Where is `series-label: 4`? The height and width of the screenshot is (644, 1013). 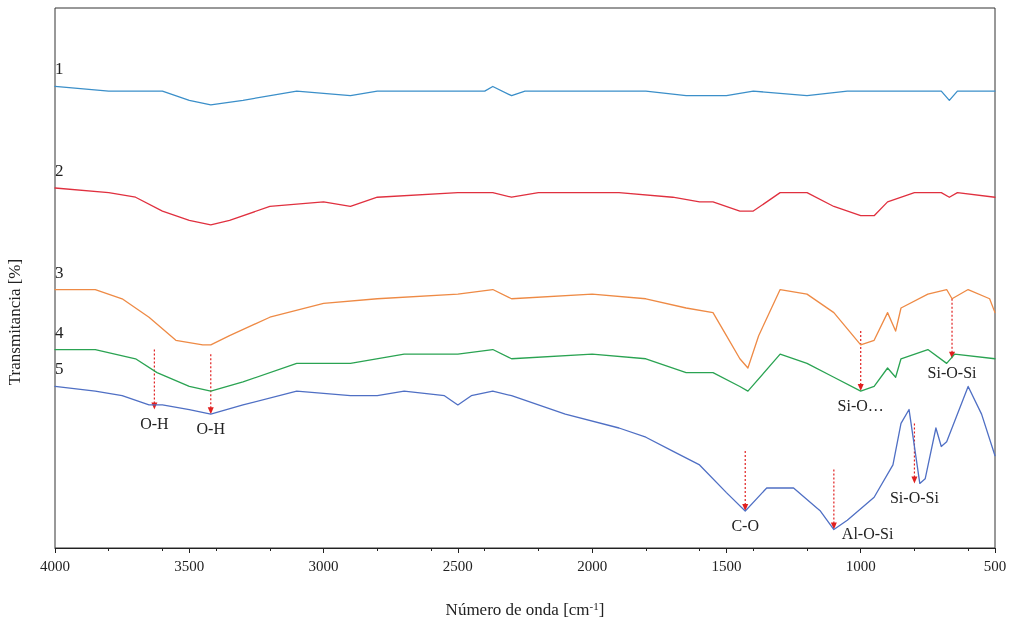 series-label: 4 is located at coordinates (59, 332).